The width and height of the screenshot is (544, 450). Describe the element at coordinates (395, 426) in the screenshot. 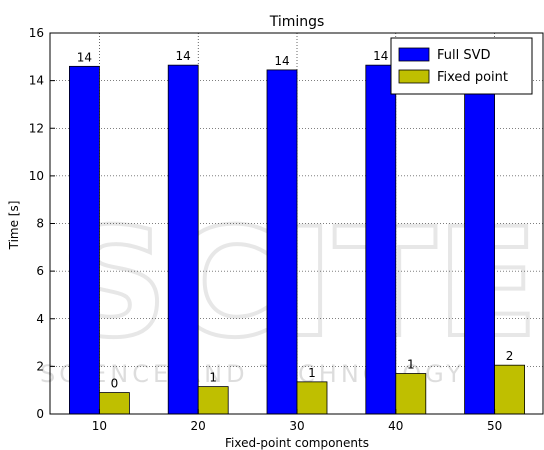

I see `x-tick-label: 40` at that location.